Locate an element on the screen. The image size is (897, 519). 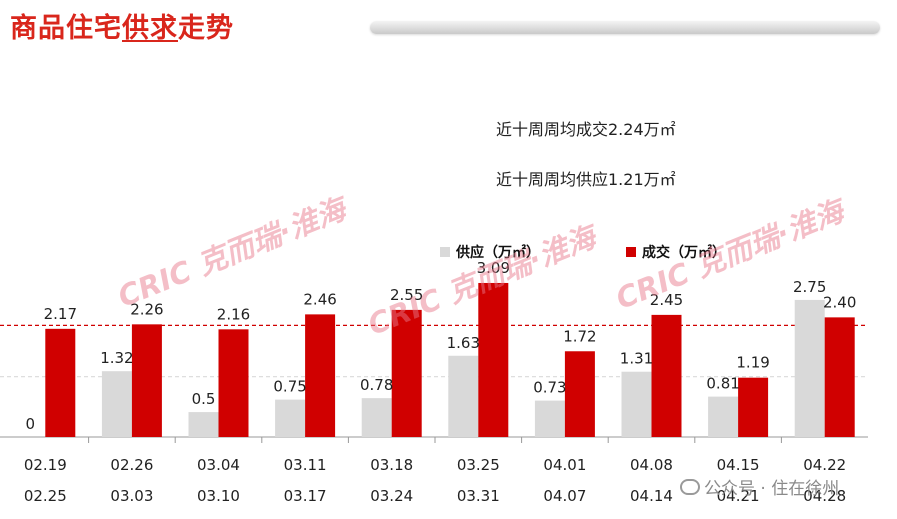
data-label-deal: 2.45 is located at coordinates (666, 300).